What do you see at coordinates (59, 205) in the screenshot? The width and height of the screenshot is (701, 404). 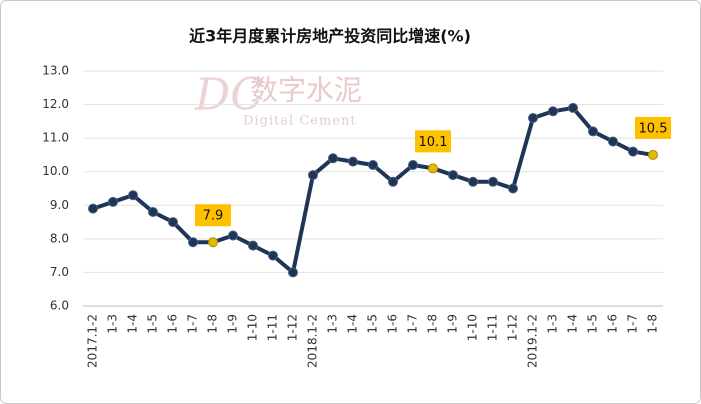 I see `y-tick-label: 9.0` at bounding box center [59, 205].